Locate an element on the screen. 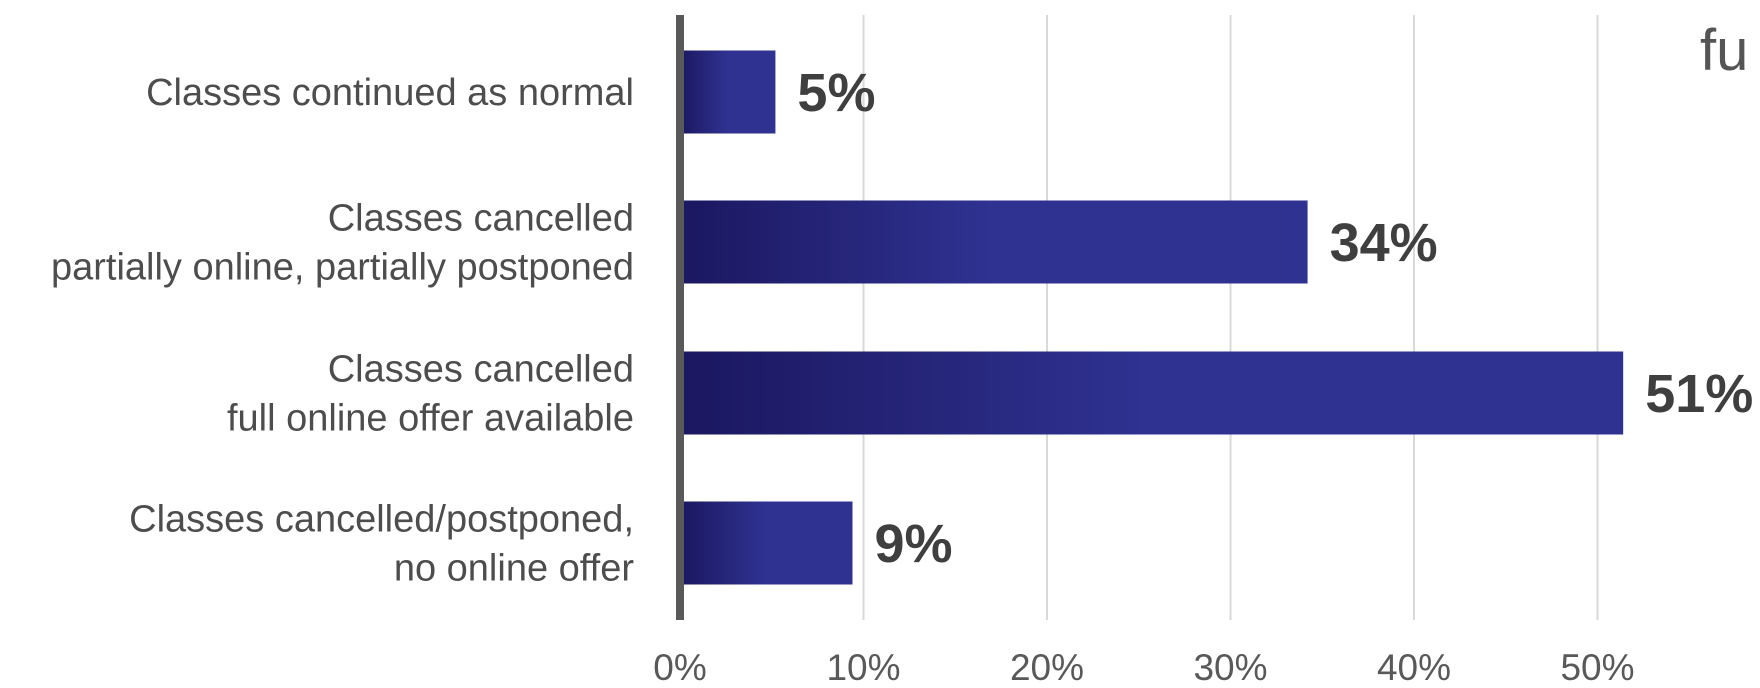 Image resolution: width=1760 pixels, height=688 pixels. category-label: partially online, partially postponed is located at coordinates (342, 268).